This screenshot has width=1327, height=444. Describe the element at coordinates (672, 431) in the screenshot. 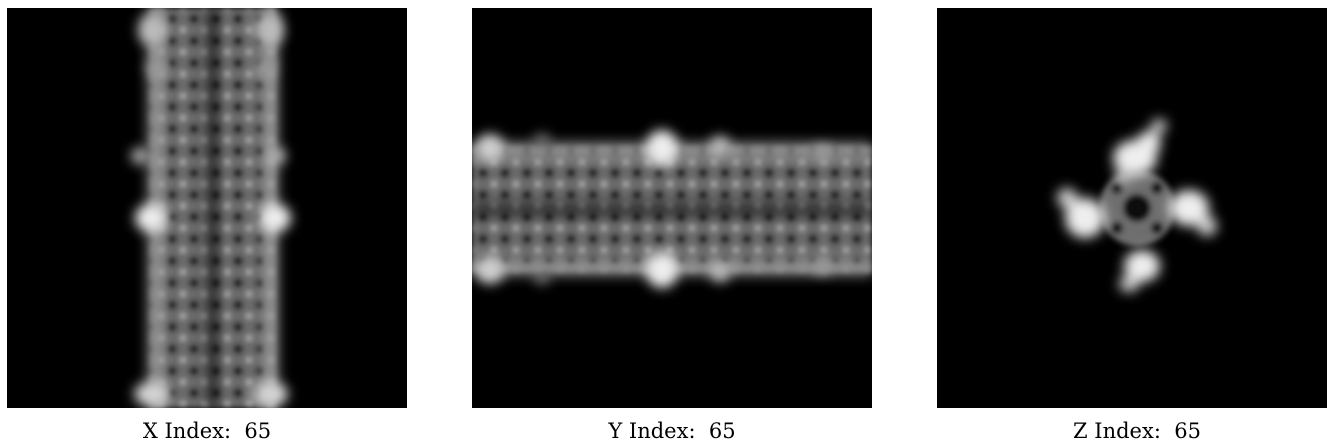

I see `y-slice-caption: Y Index: 65` at that location.